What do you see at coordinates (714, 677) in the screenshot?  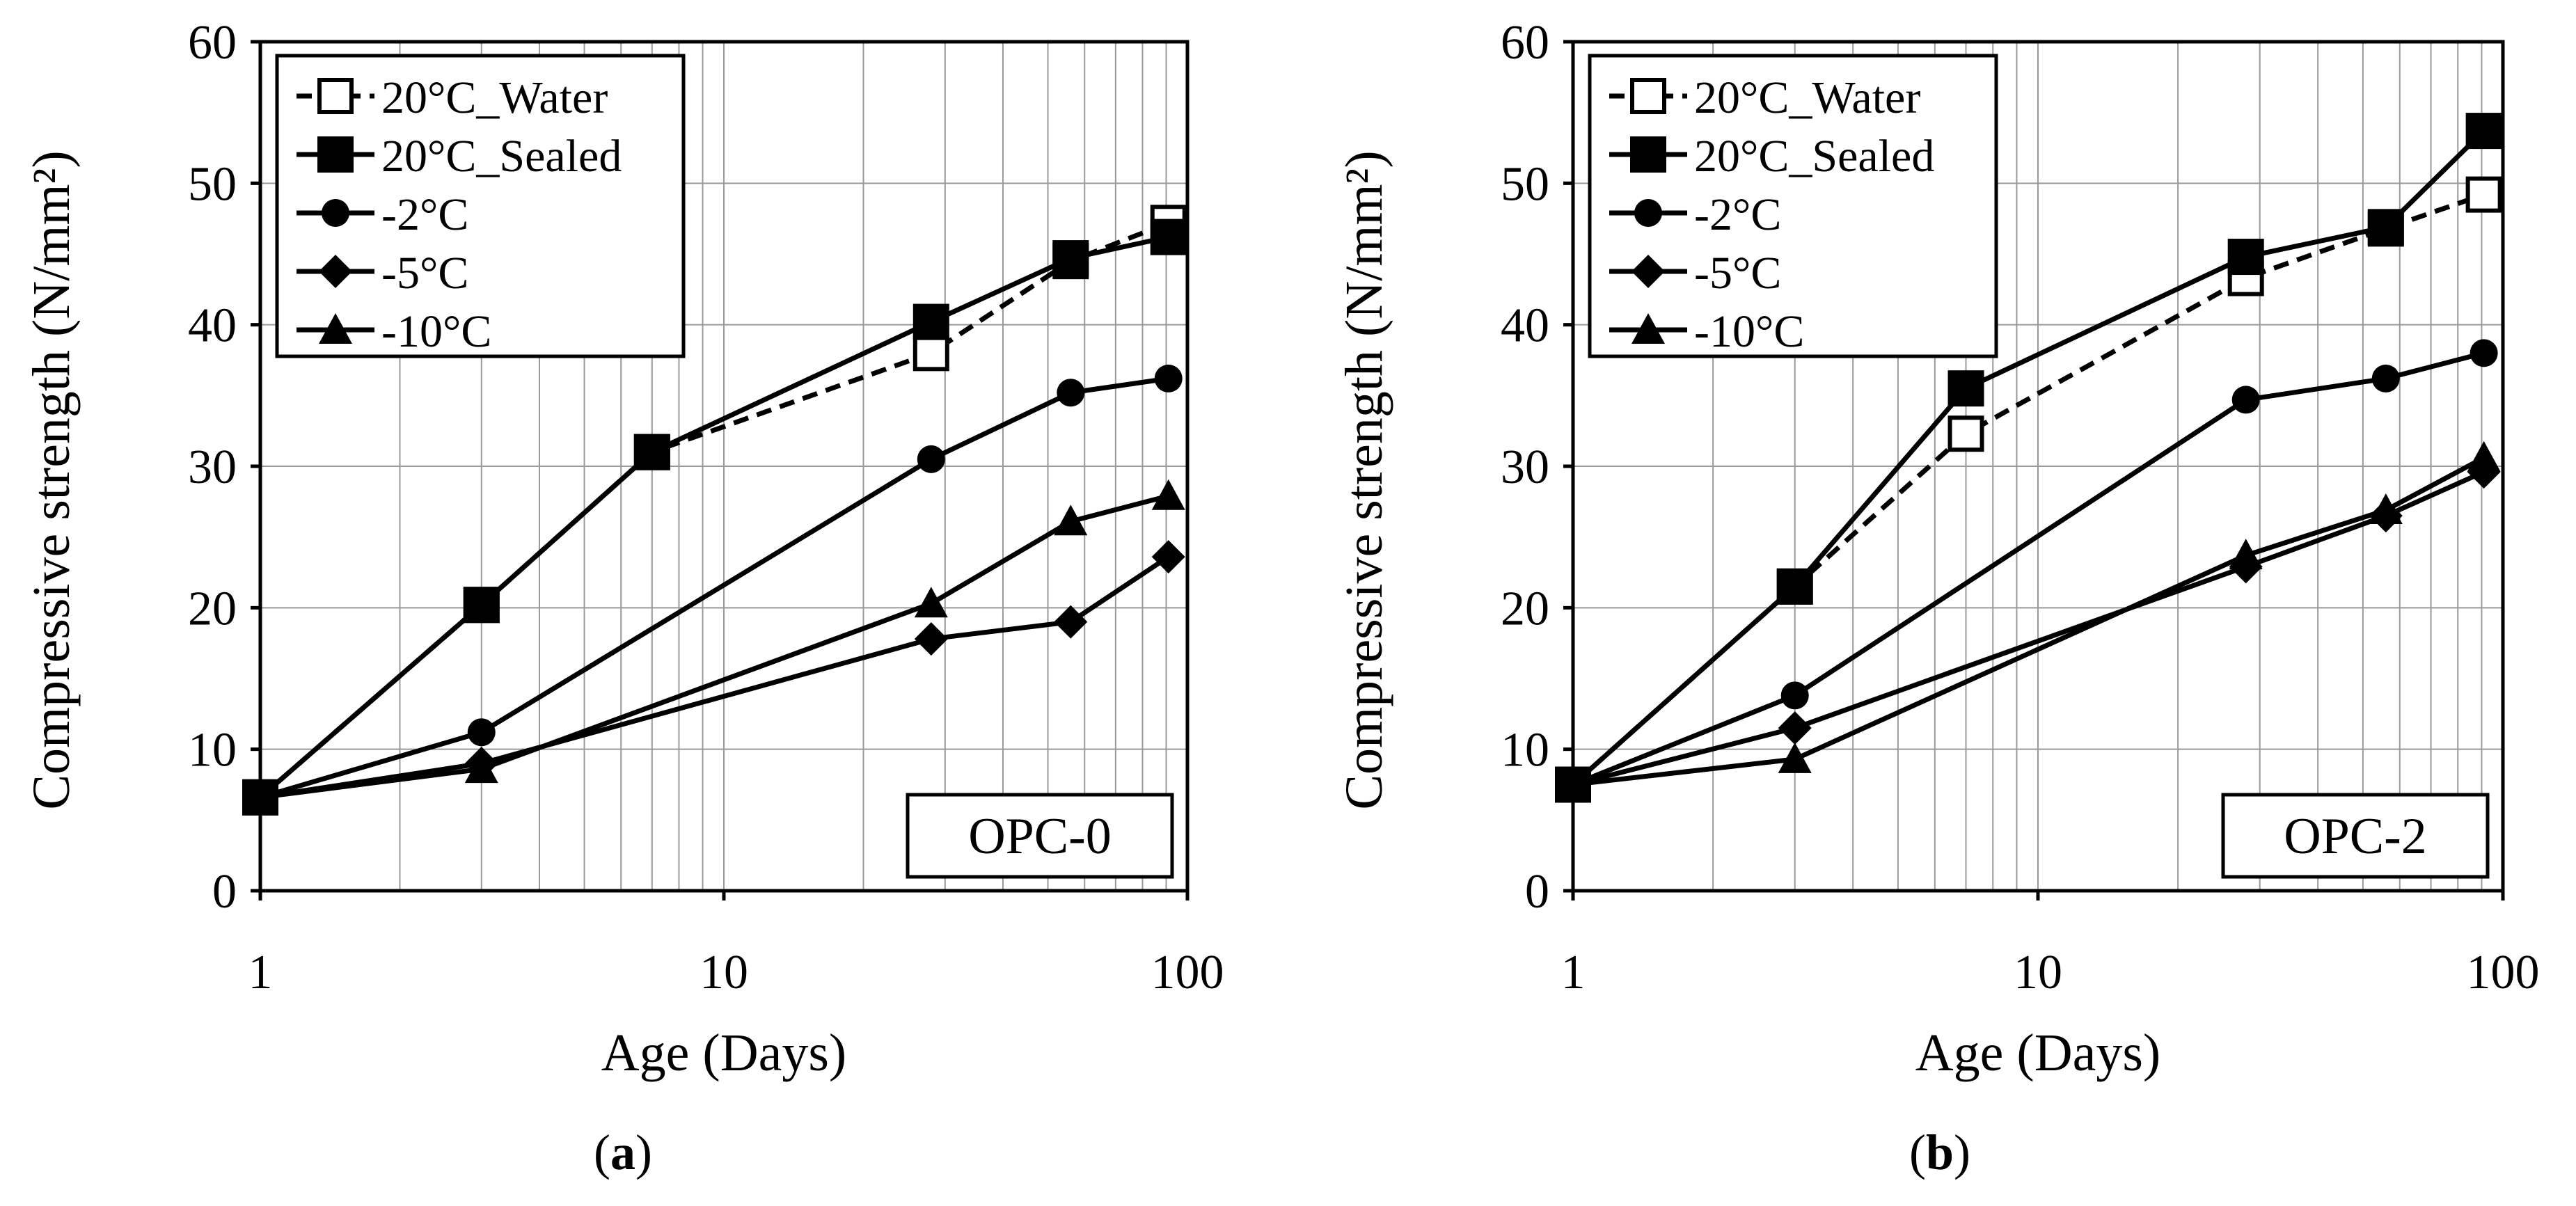 I see `series-5-c` at bounding box center [714, 677].